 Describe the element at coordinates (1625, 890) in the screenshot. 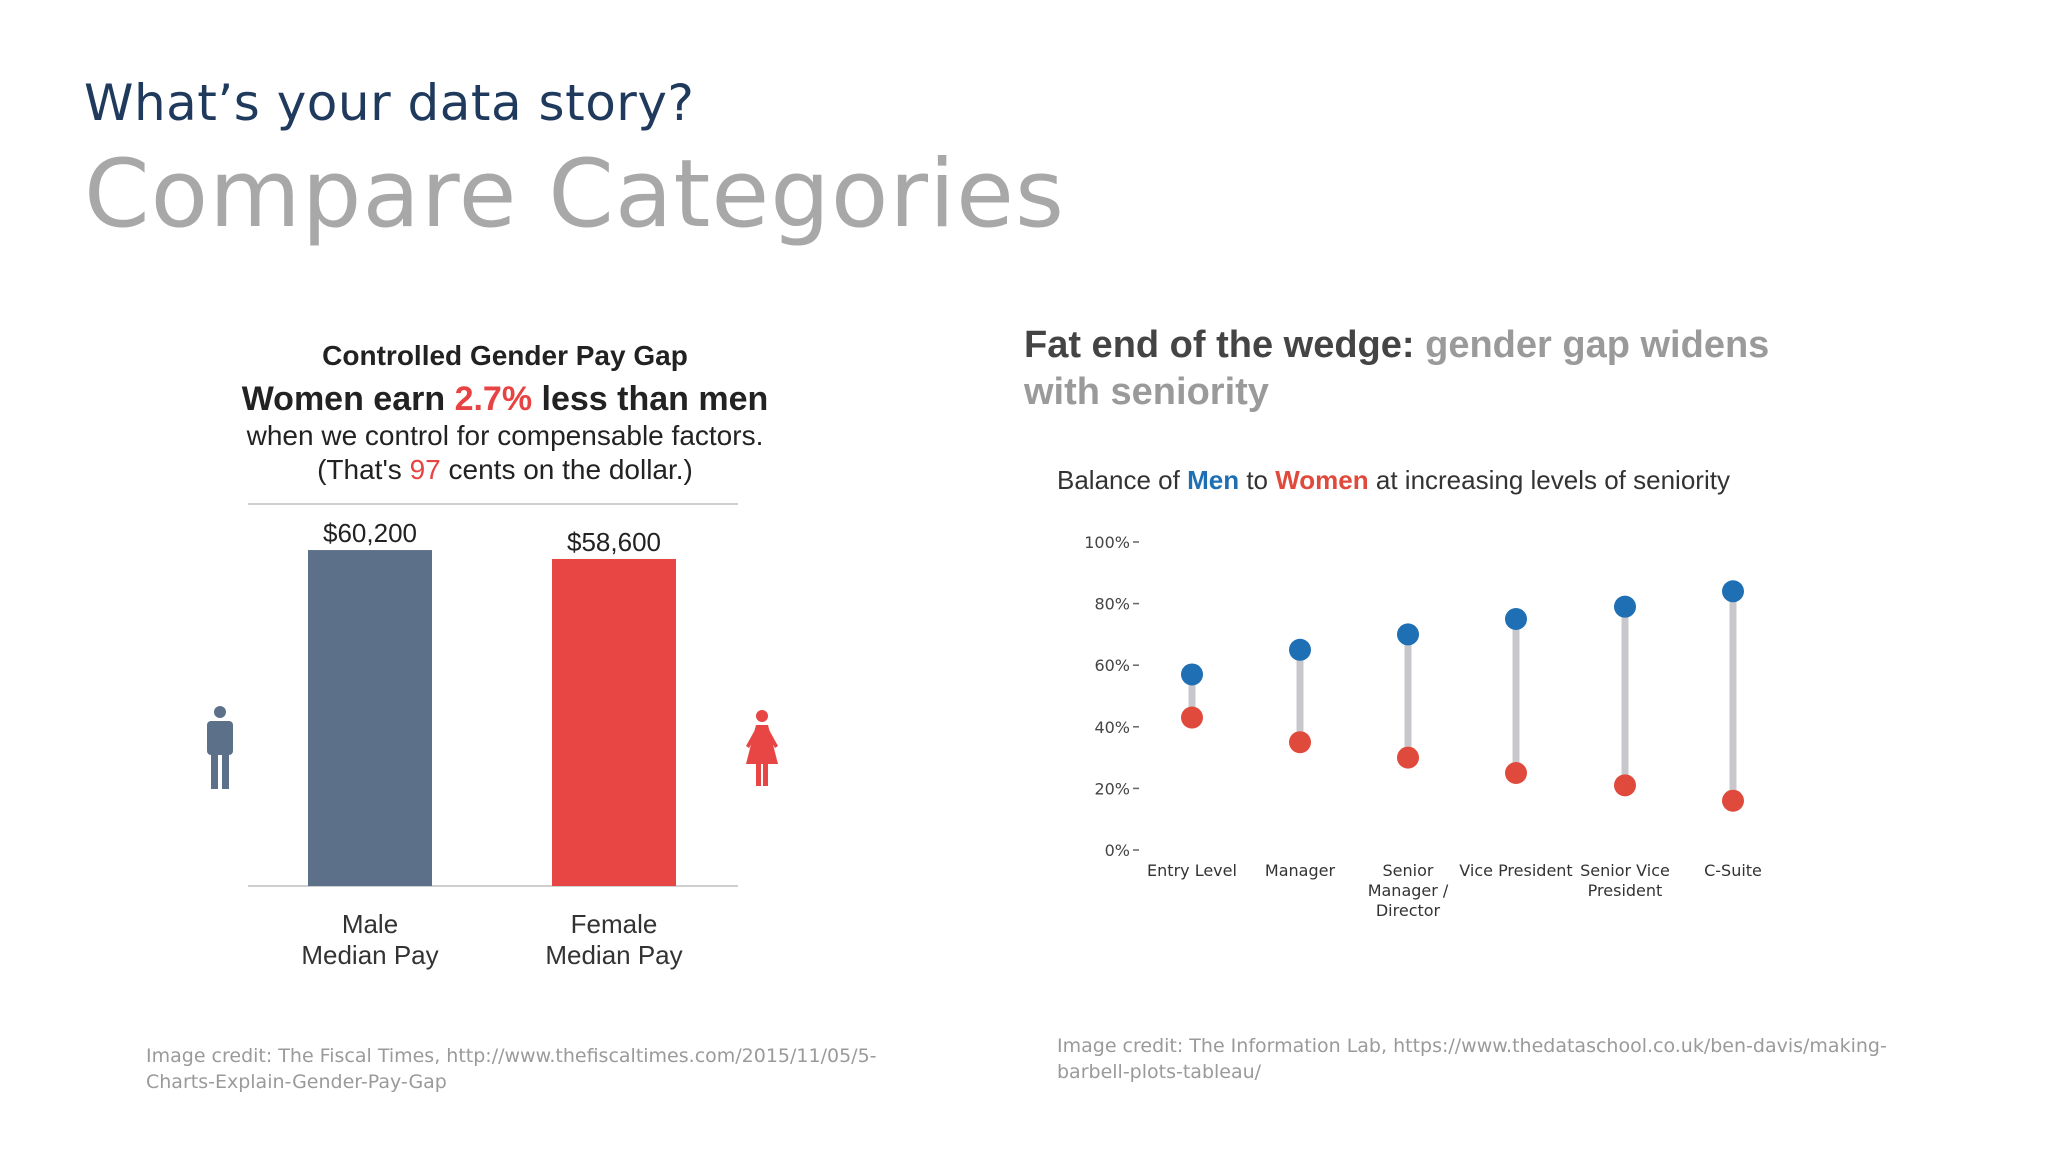

I see `x-category-label: President` at that location.